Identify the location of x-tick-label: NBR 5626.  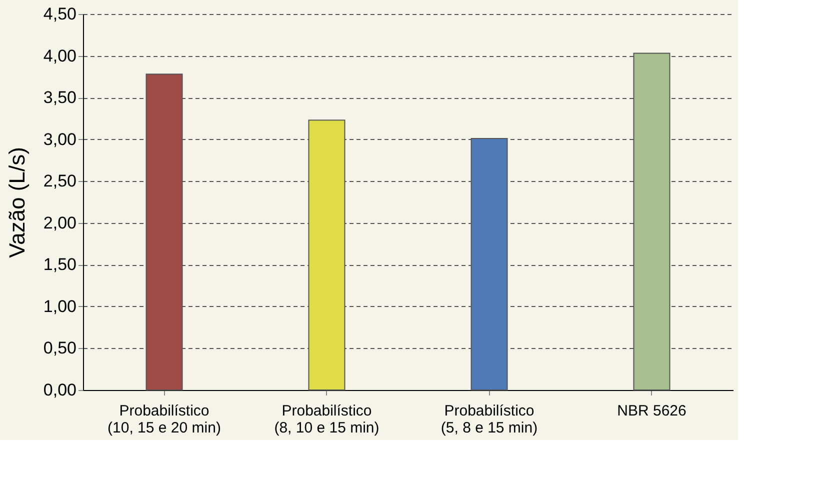
(651, 411).